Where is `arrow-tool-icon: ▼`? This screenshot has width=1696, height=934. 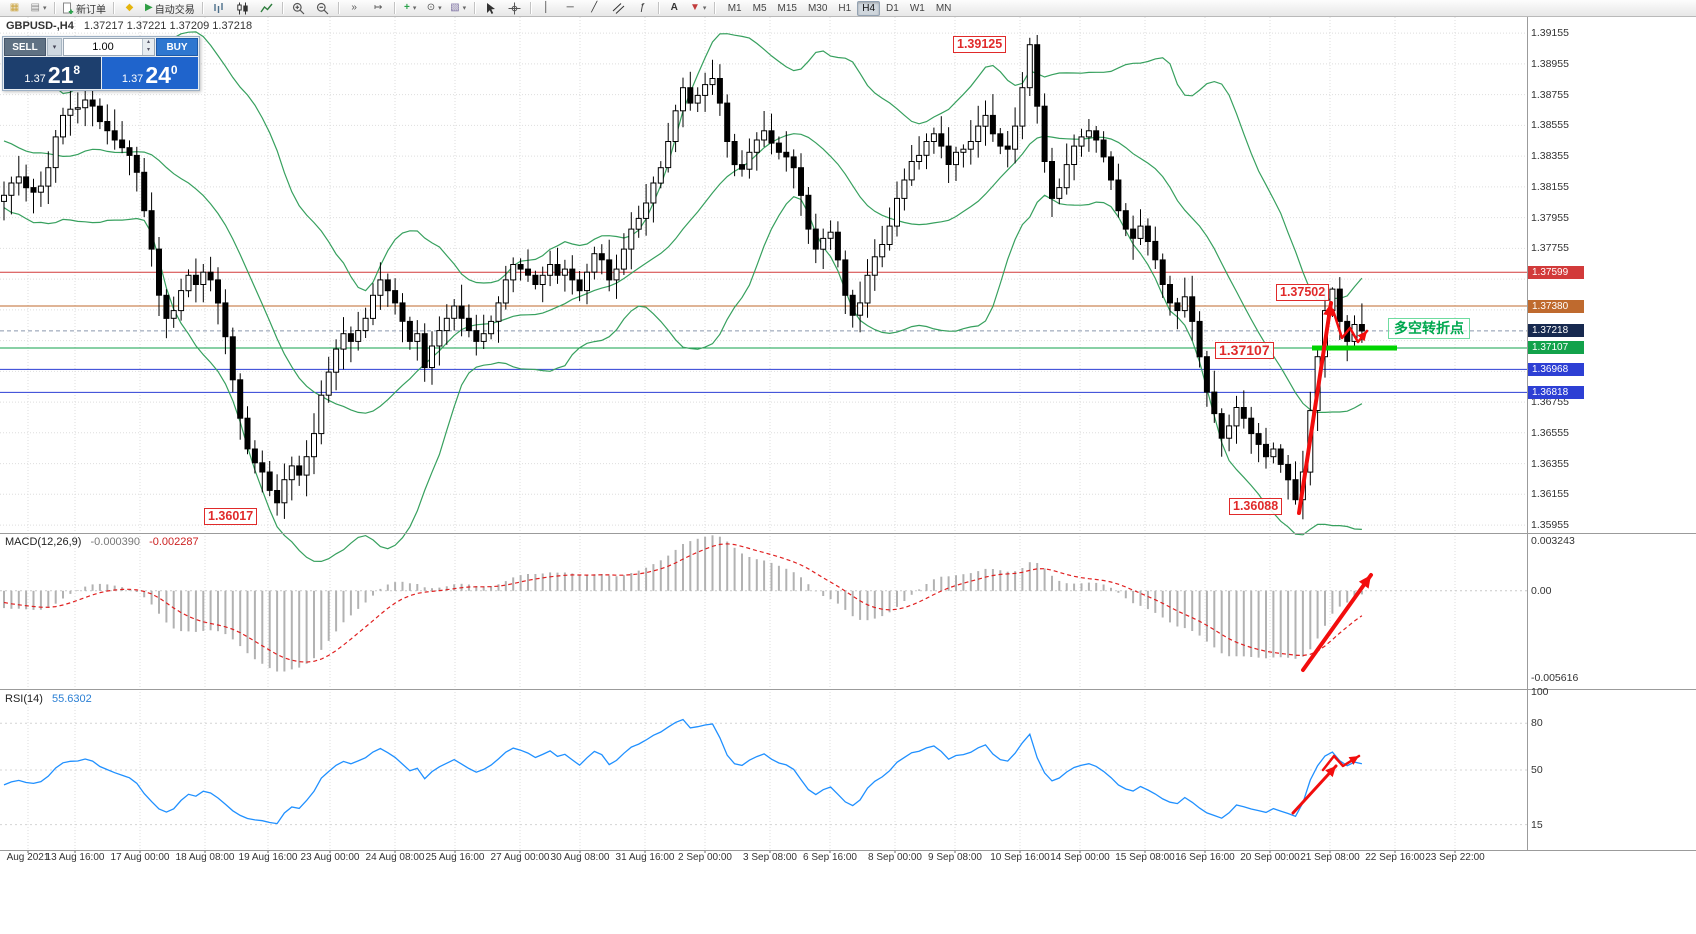 arrow-tool-icon: ▼ is located at coordinates (694, 7).